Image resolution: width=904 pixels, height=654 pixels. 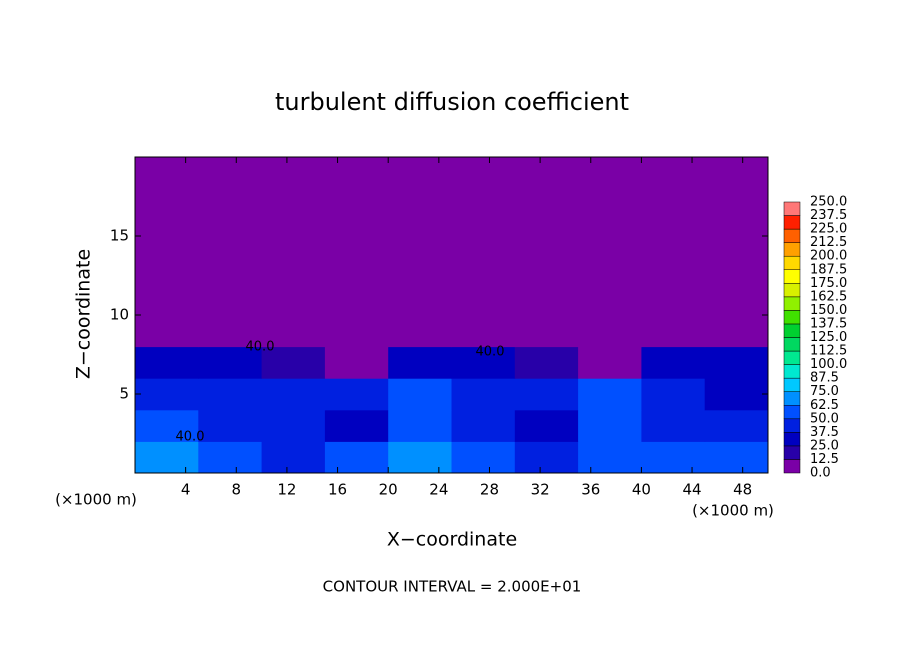 I want to click on x-axis-label: X−coordinate, so click(x=452, y=540).